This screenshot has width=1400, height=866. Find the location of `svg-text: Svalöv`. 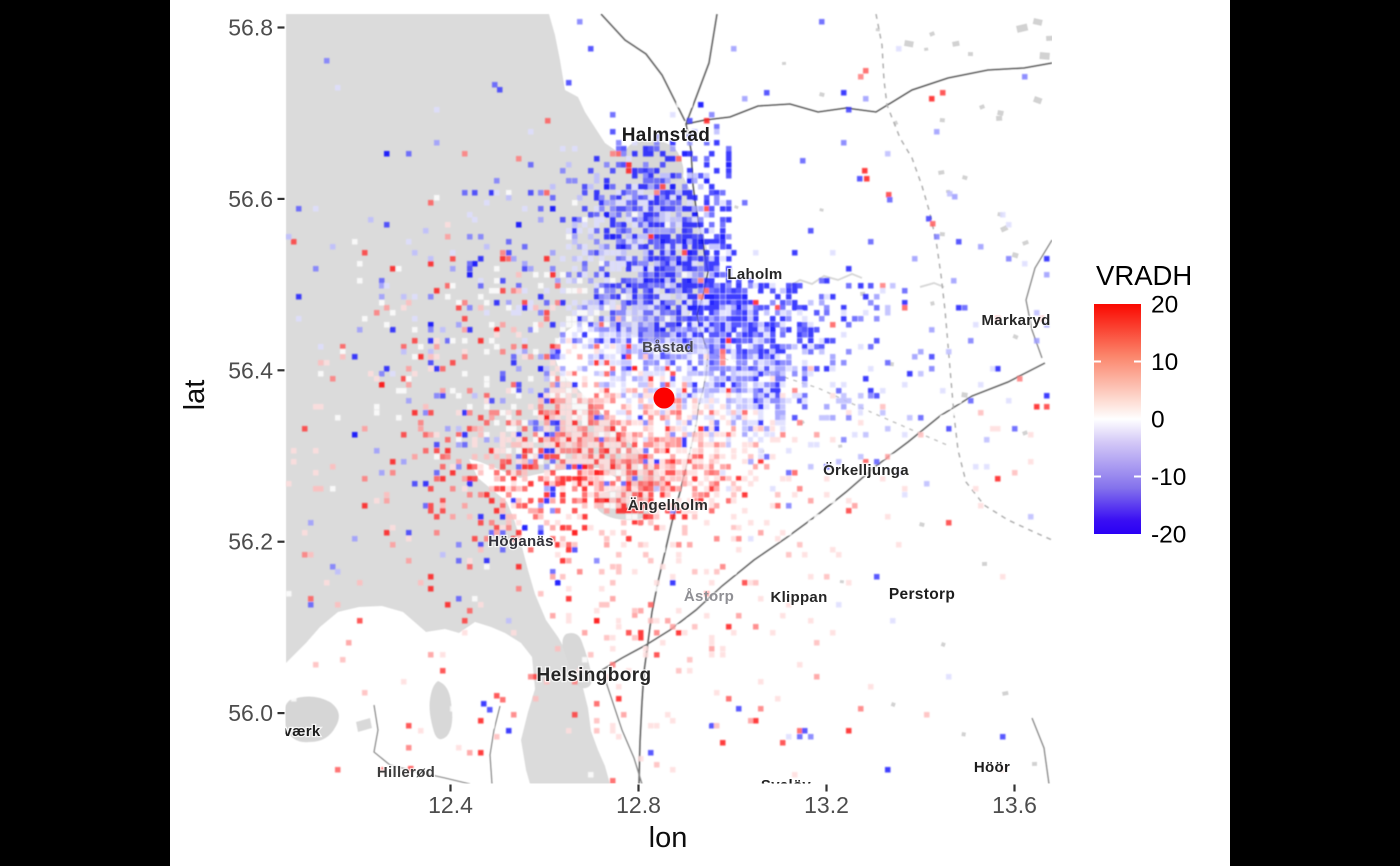

svg-text: Svalöv is located at coordinates (786, 785).